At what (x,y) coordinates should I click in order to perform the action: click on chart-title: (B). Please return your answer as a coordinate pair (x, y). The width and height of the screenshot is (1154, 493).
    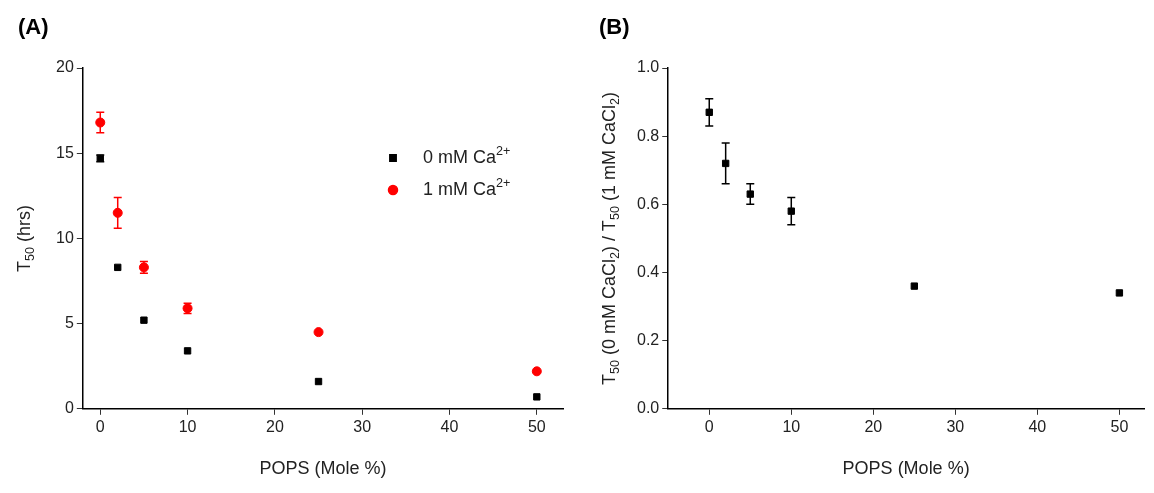
    Looking at the image, I should click on (614, 27).